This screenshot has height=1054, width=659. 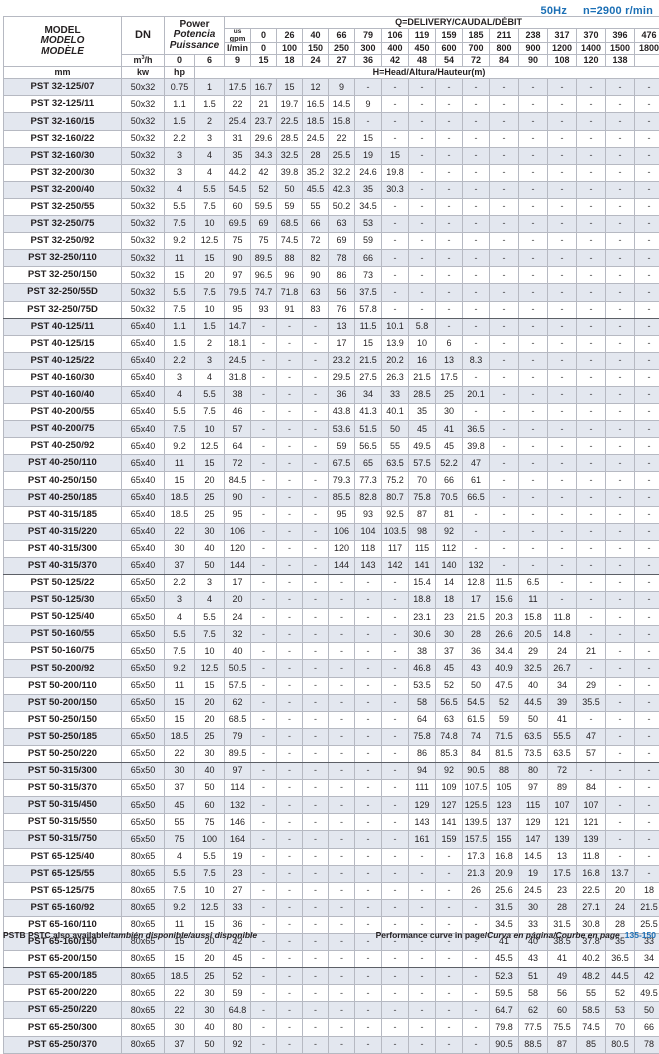 I want to click on cell-head-2: 28.5, so click(x=290, y=138).